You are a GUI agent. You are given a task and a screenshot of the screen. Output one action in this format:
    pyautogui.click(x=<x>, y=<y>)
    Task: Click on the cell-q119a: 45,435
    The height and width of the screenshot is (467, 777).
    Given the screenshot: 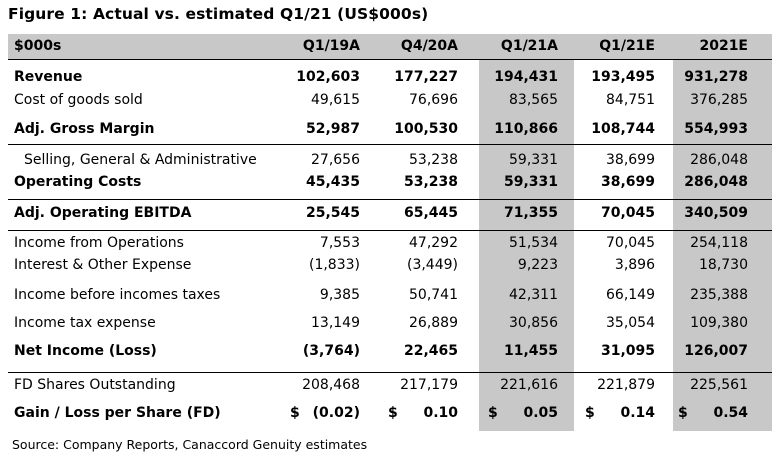 What is the action you would take?
    pyautogui.click(x=332, y=182)
    